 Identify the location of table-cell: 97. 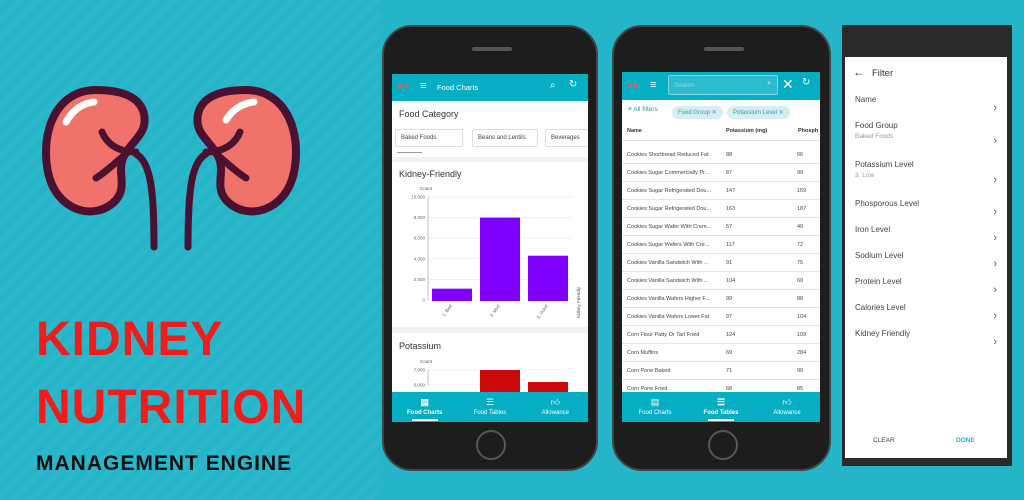
(729, 317).